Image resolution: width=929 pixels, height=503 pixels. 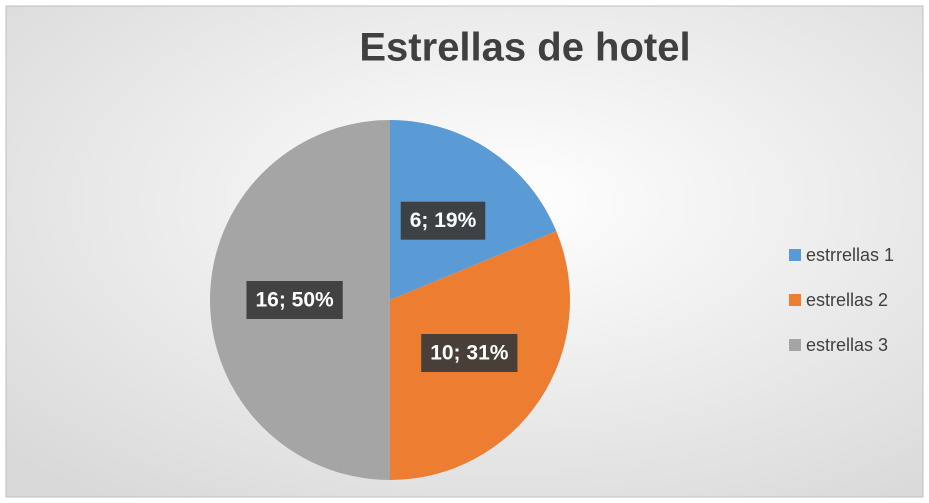 What do you see at coordinates (847, 300) in the screenshot?
I see `legend-label: estrellas 2` at bounding box center [847, 300].